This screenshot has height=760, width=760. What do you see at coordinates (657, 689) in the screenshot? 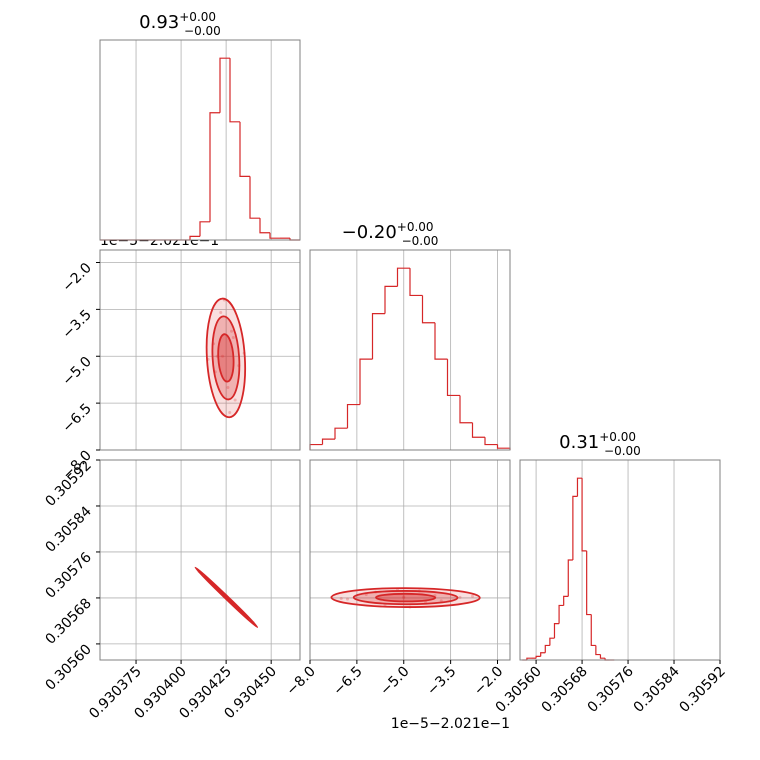
I see `x-tick-label: 0.30584` at bounding box center [657, 689].